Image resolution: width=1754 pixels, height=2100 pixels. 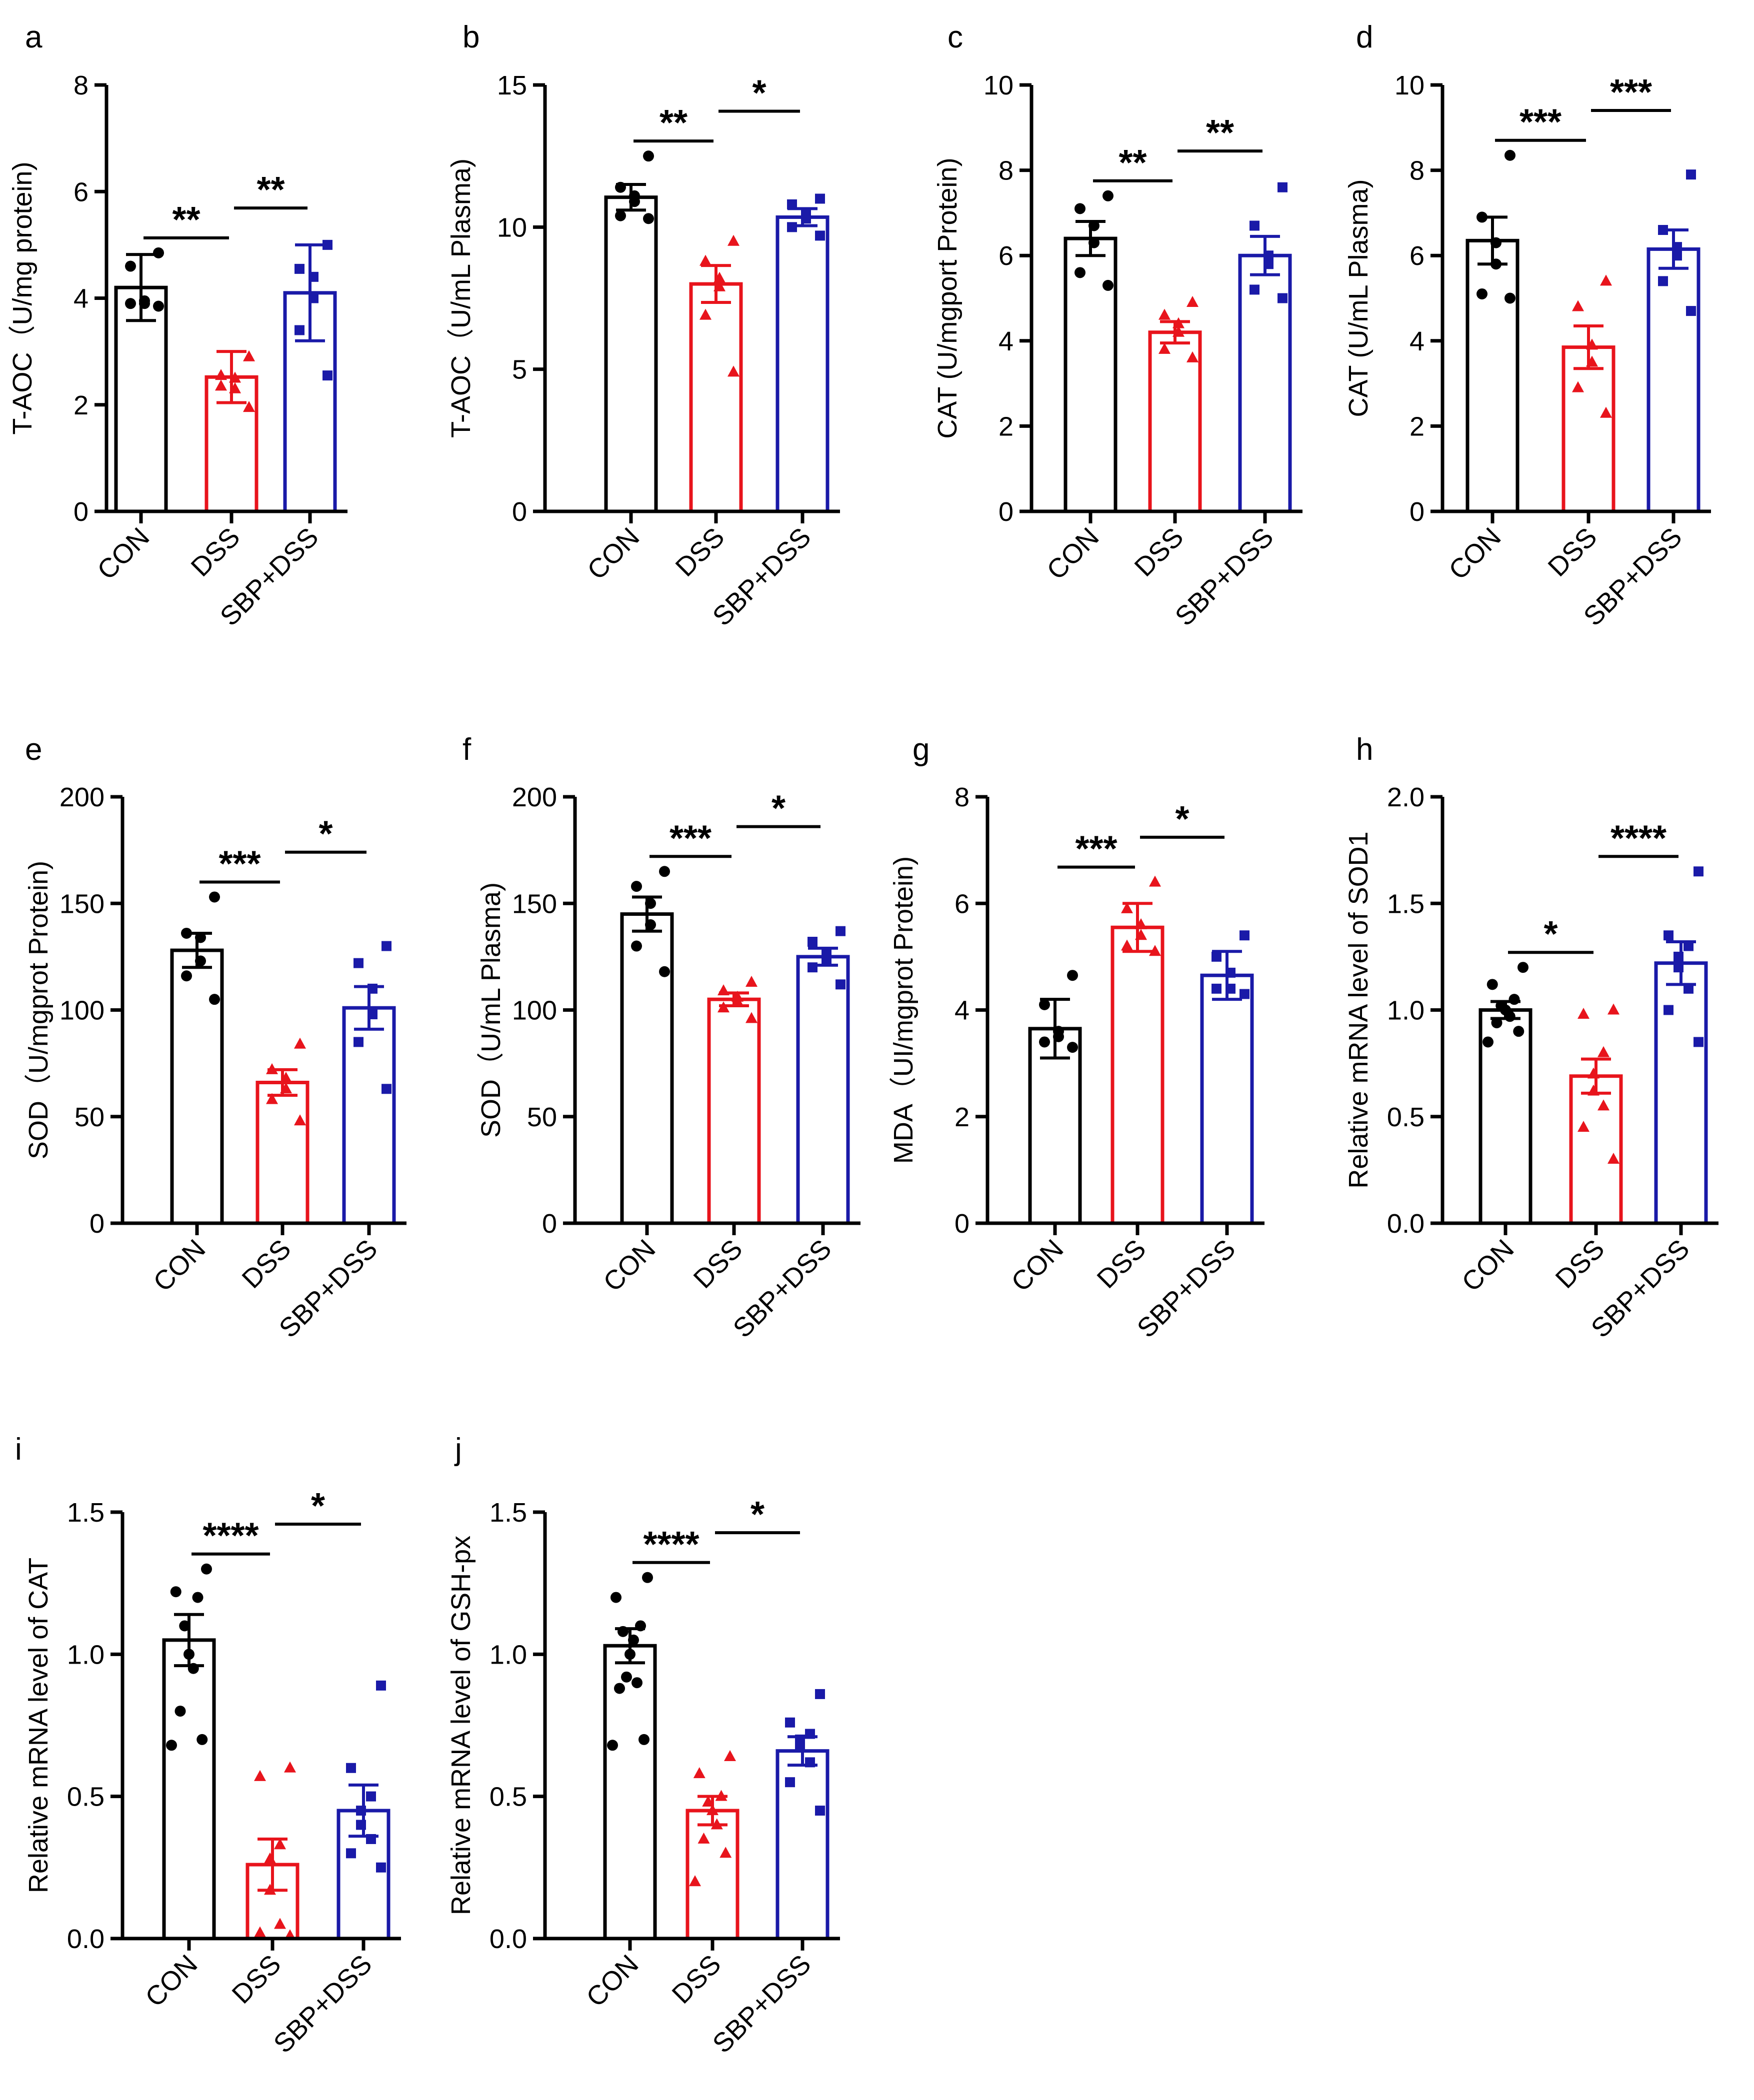 What do you see at coordinates (1006, 512) in the screenshot?
I see `y-tick-label: 0` at bounding box center [1006, 512].